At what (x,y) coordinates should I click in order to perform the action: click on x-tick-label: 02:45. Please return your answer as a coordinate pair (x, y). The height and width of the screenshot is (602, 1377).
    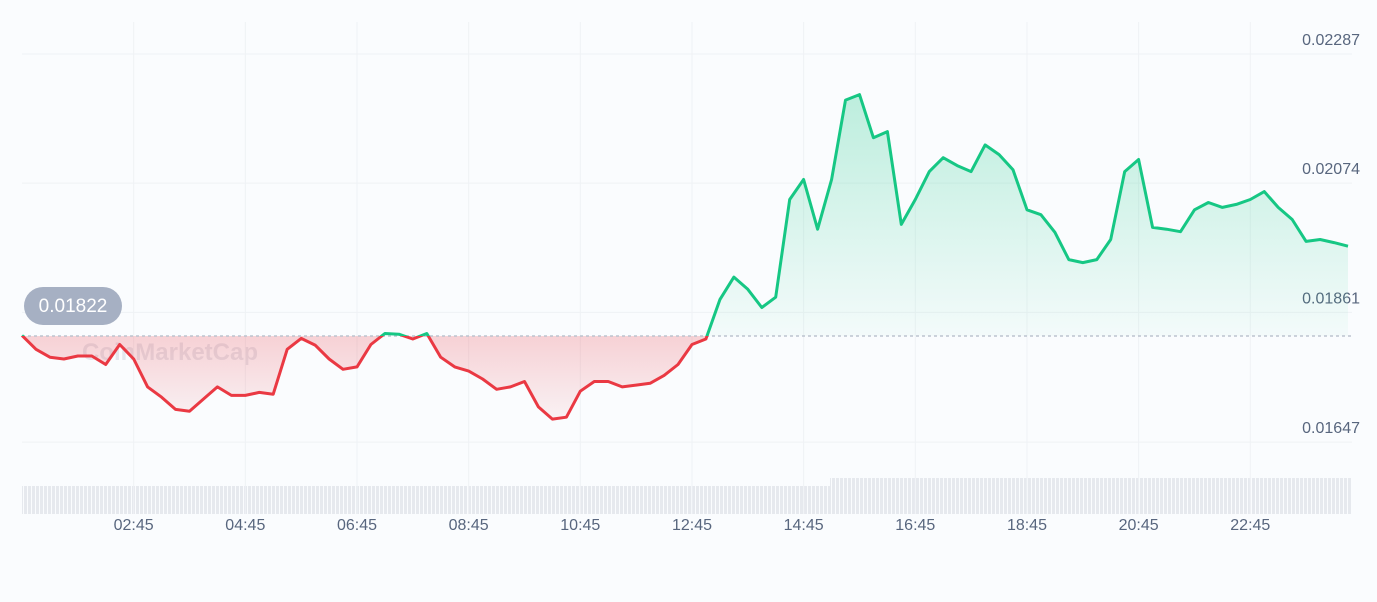
    Looking at the image, I should click on (134, 525).